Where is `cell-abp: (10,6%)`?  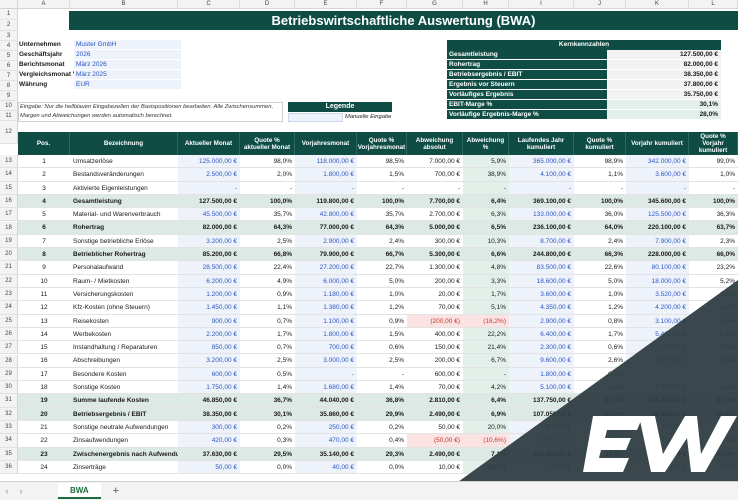 cell-abp: (10,6%) is located at coordinates (486, 440).